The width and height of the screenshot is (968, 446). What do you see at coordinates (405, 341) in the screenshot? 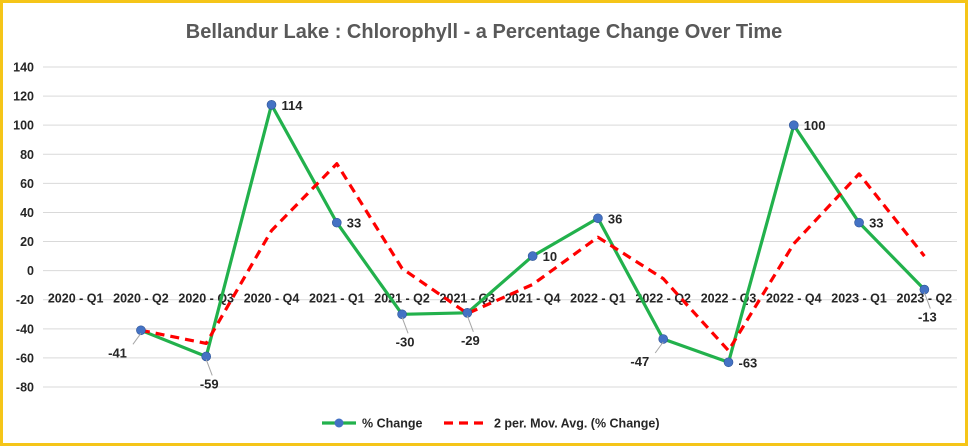
I see `data-label: -30` at bounding box center [405, 341].